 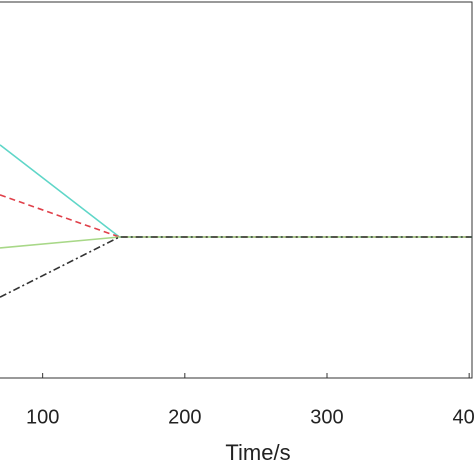 What do you see at coordinates (184, 417) in the screenshot?
I see `x-tick-label: 200` at bounding box center [184, 417].